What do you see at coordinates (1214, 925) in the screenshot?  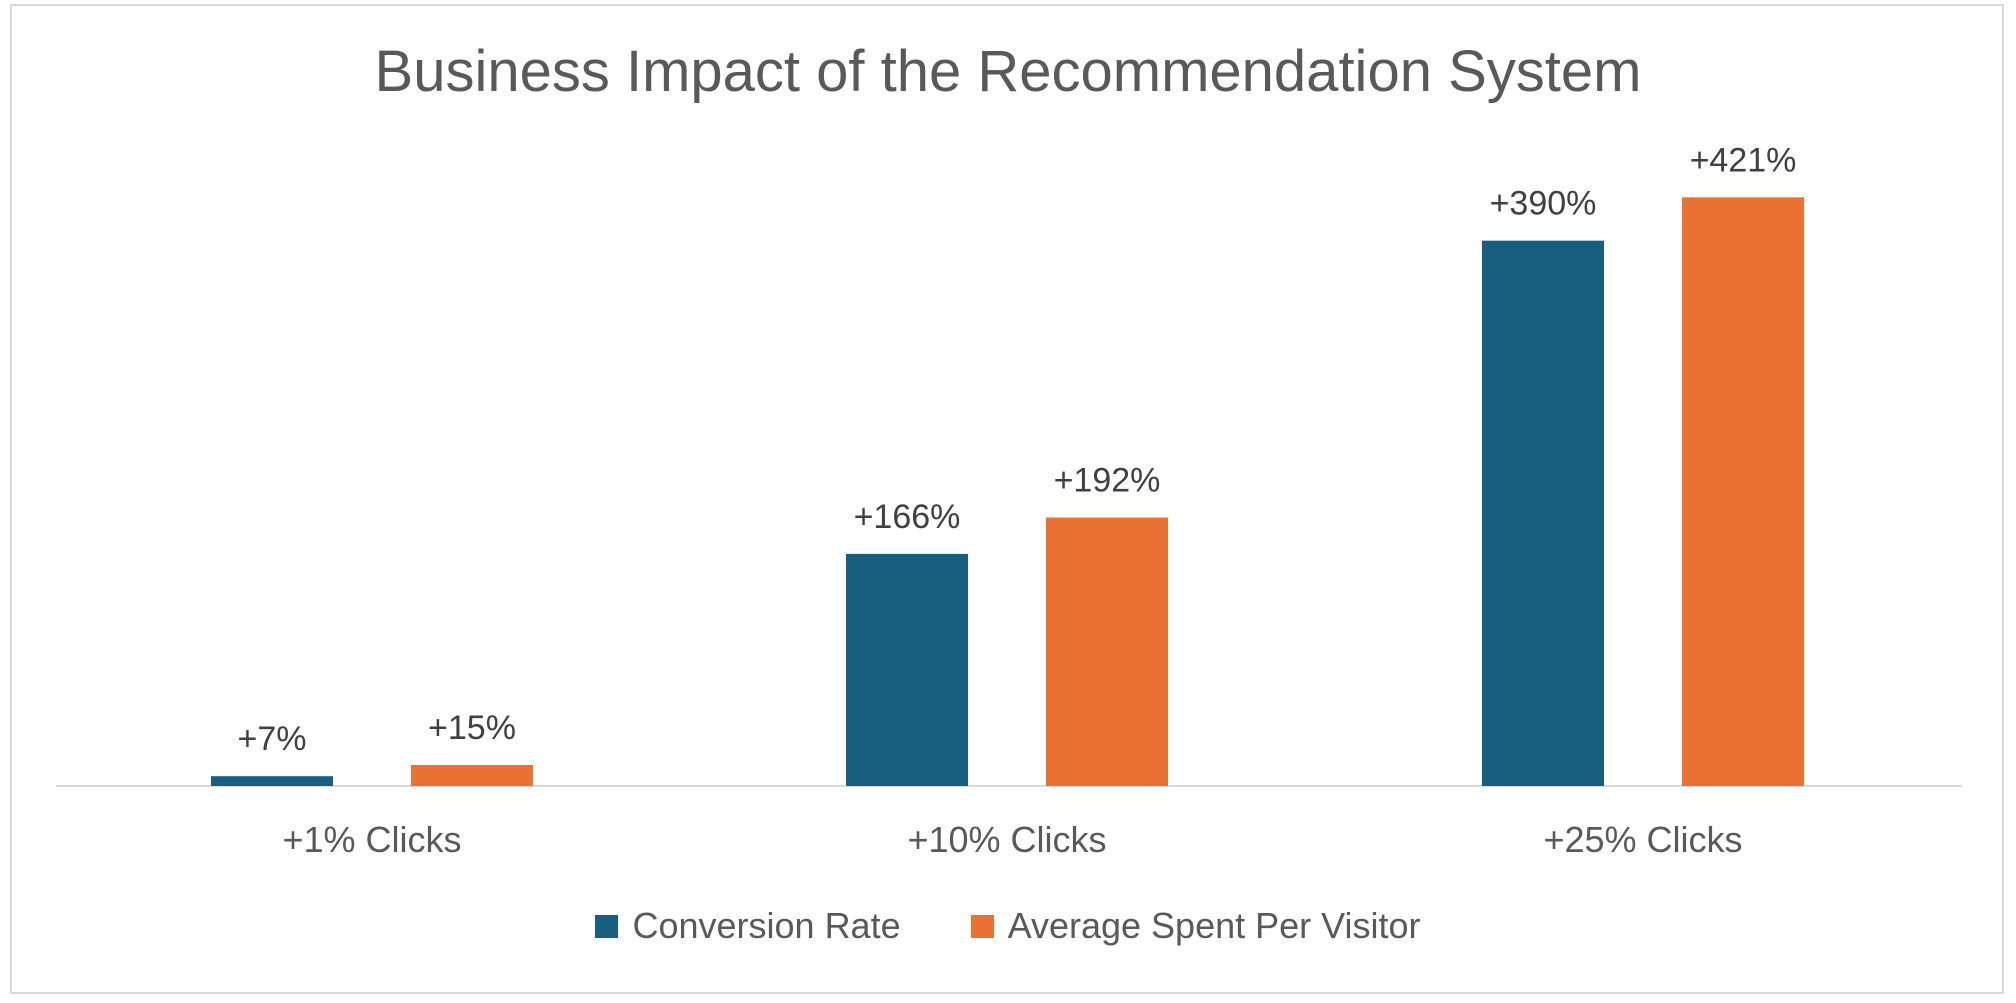 I see `legend-label-average-spent: Average Spent Per Visitor` at bounding box center [1214, 925].